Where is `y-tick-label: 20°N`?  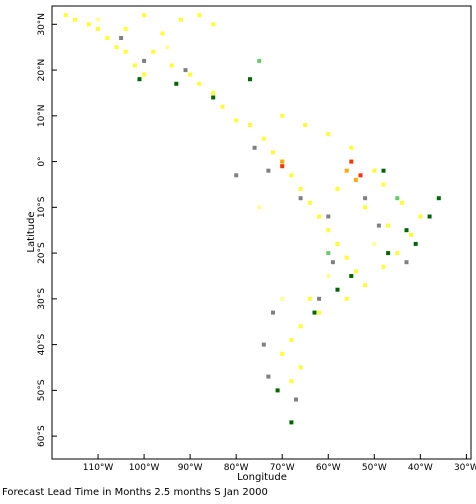
y-tick-label: 20°N is located at coordinates (42, 70).